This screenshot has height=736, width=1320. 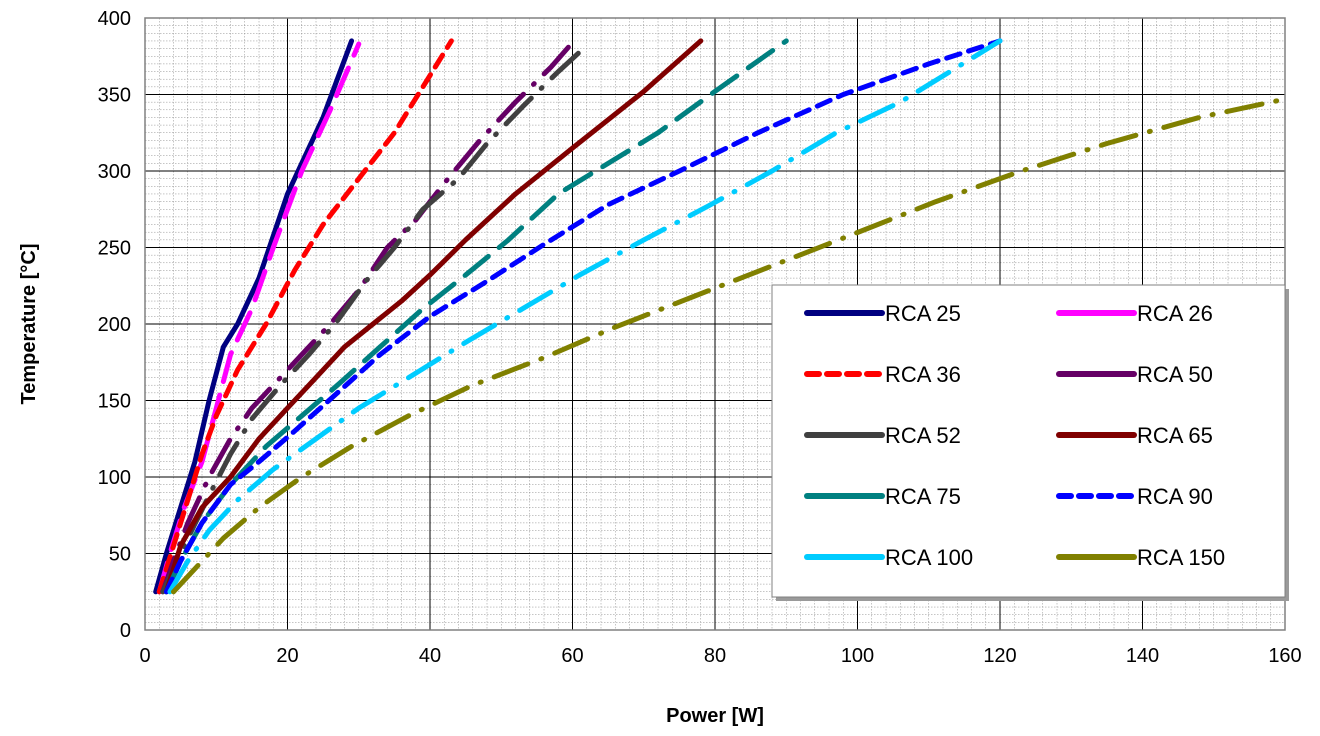 I want to click on legend-label: RCA 150, so click(x=1181, y=557).